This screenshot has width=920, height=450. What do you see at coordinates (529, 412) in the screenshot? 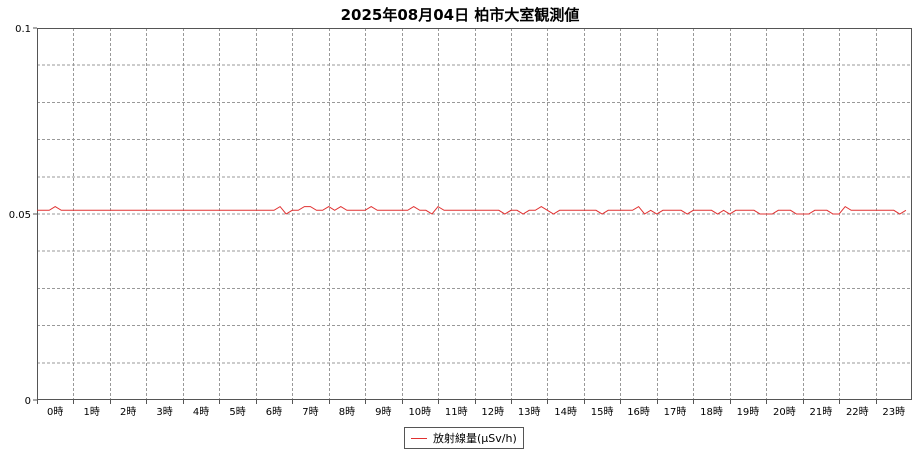
I see `x-tick-label: 13時` at bounding box center [529, 412].